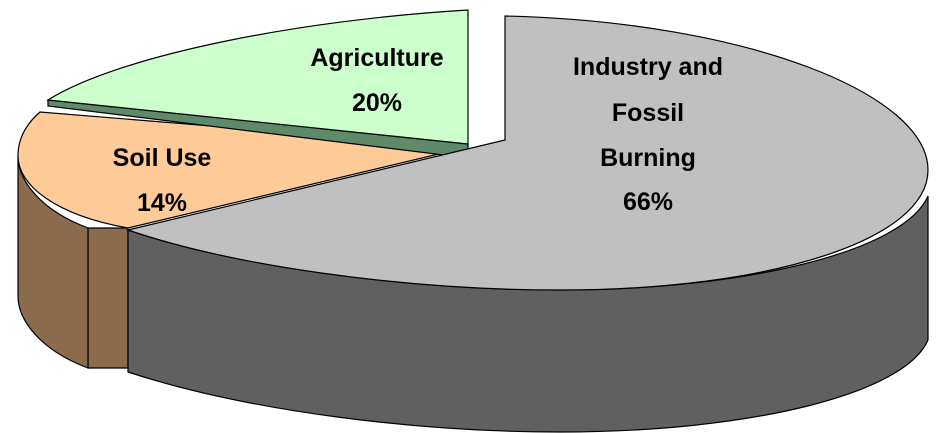 The height and width of the screenshot is (433, 939). I want to click on industry-value-label: 66%, so click(648, 202).